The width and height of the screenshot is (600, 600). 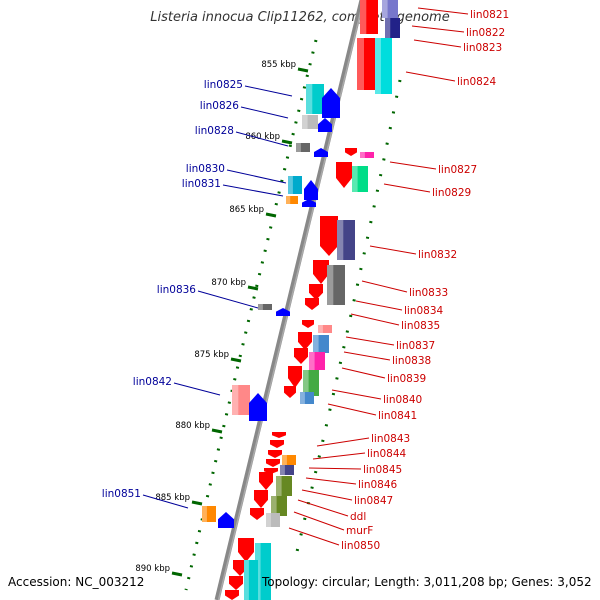 I want to click on gene-label-left: lin0842, so click(x=152, y=382).